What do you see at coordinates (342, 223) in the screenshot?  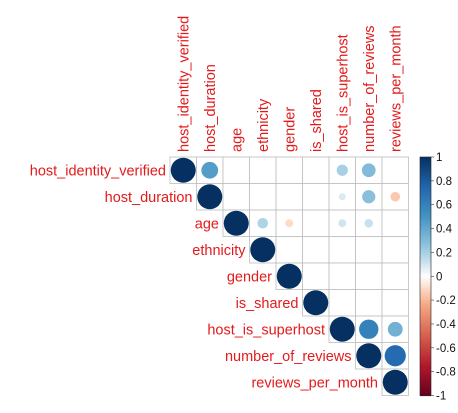 I see `correlation-circle-age-host_is_superhost` at bounding box center [342, 223].